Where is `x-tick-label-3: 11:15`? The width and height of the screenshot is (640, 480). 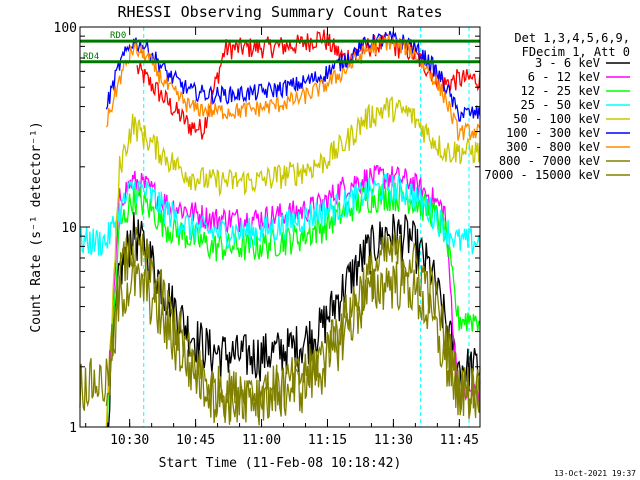 x-tick-label-3: 11:15 is located at coordinates (327, 440).